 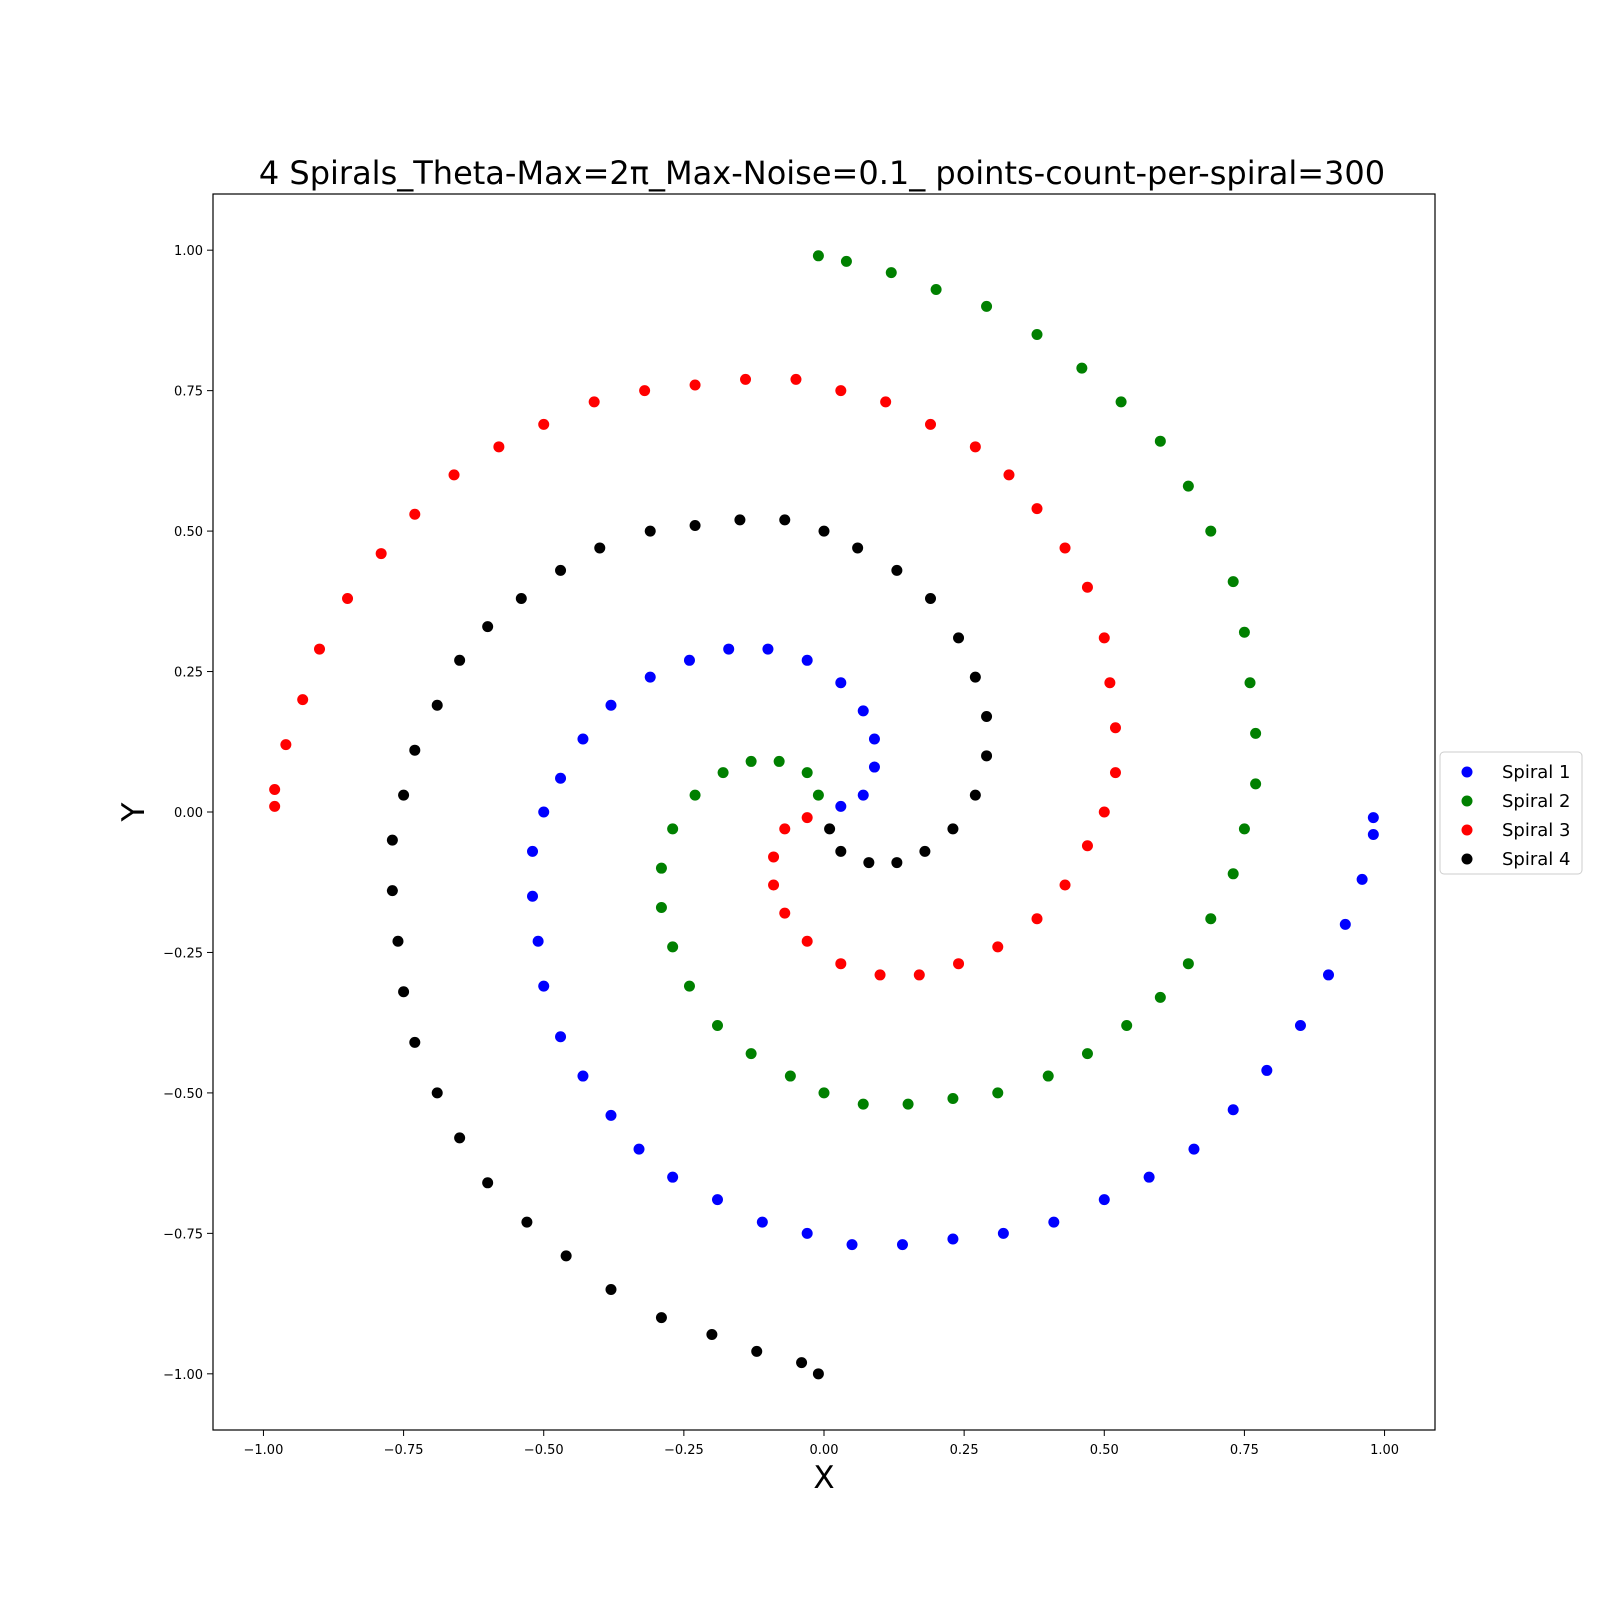 What do you see at coordinates (824, 1450) in the screenshot?
I see `x-tick-label: 0.00` at bounding box center [824, 1450].